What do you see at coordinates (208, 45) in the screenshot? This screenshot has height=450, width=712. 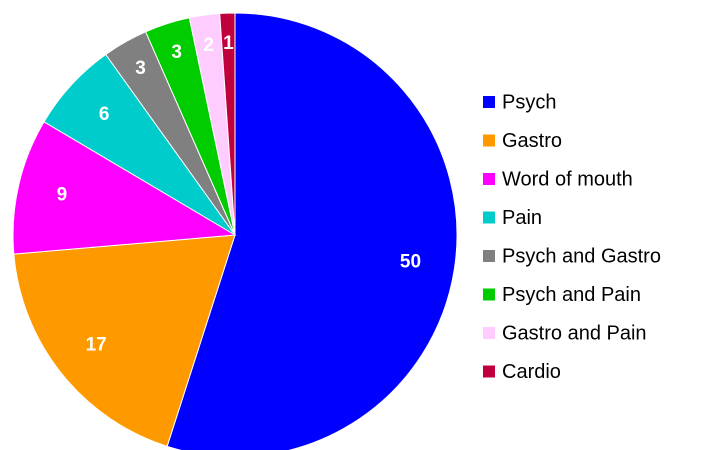 I see `data-label: 2` at bounding box center [208, 45].